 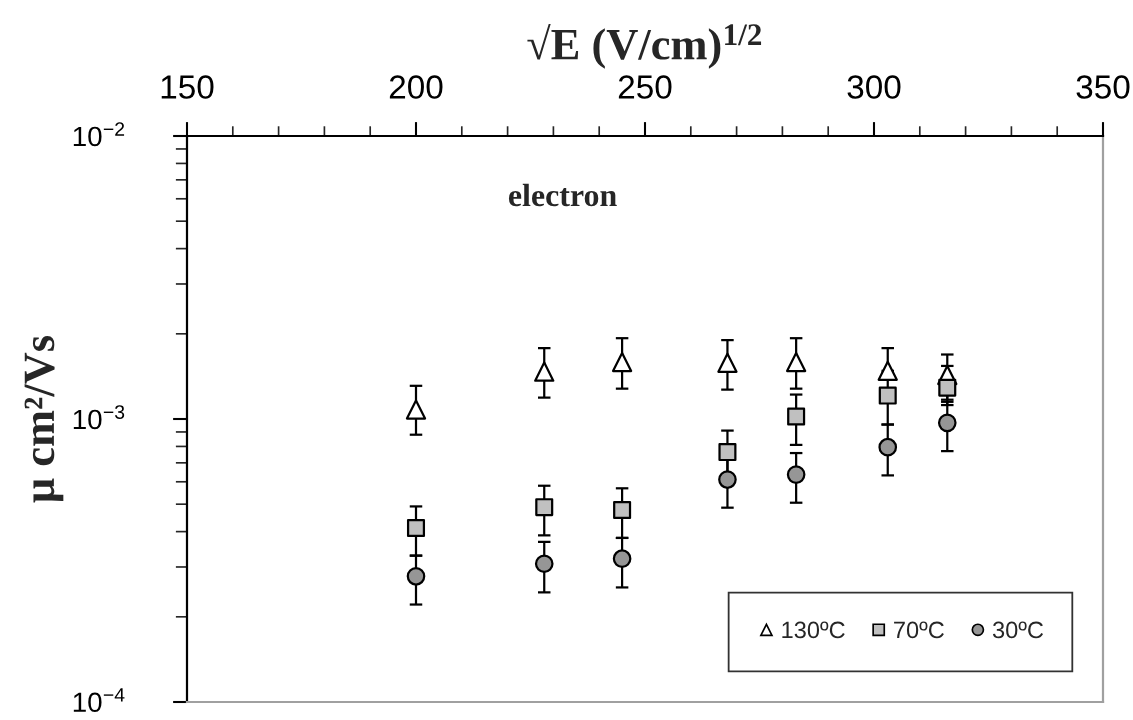 What do you see at coordinates (99, 134) in the screenshot?
I see `y-tick-label: 10$^{−2}$` at bounding box center [99, 134].